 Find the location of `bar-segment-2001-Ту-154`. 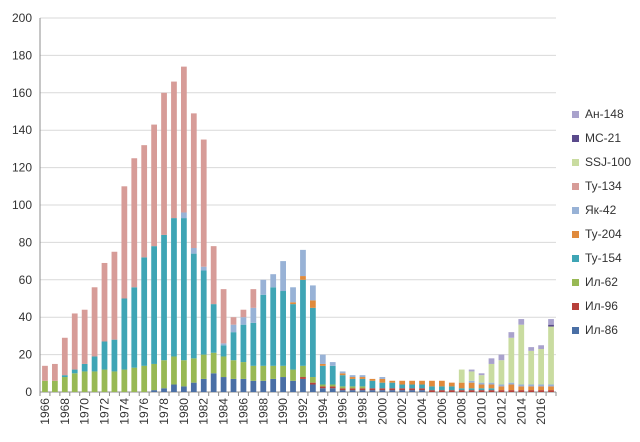

bar-segment-2001-Ту-154 is located at coordinates (392, 385).